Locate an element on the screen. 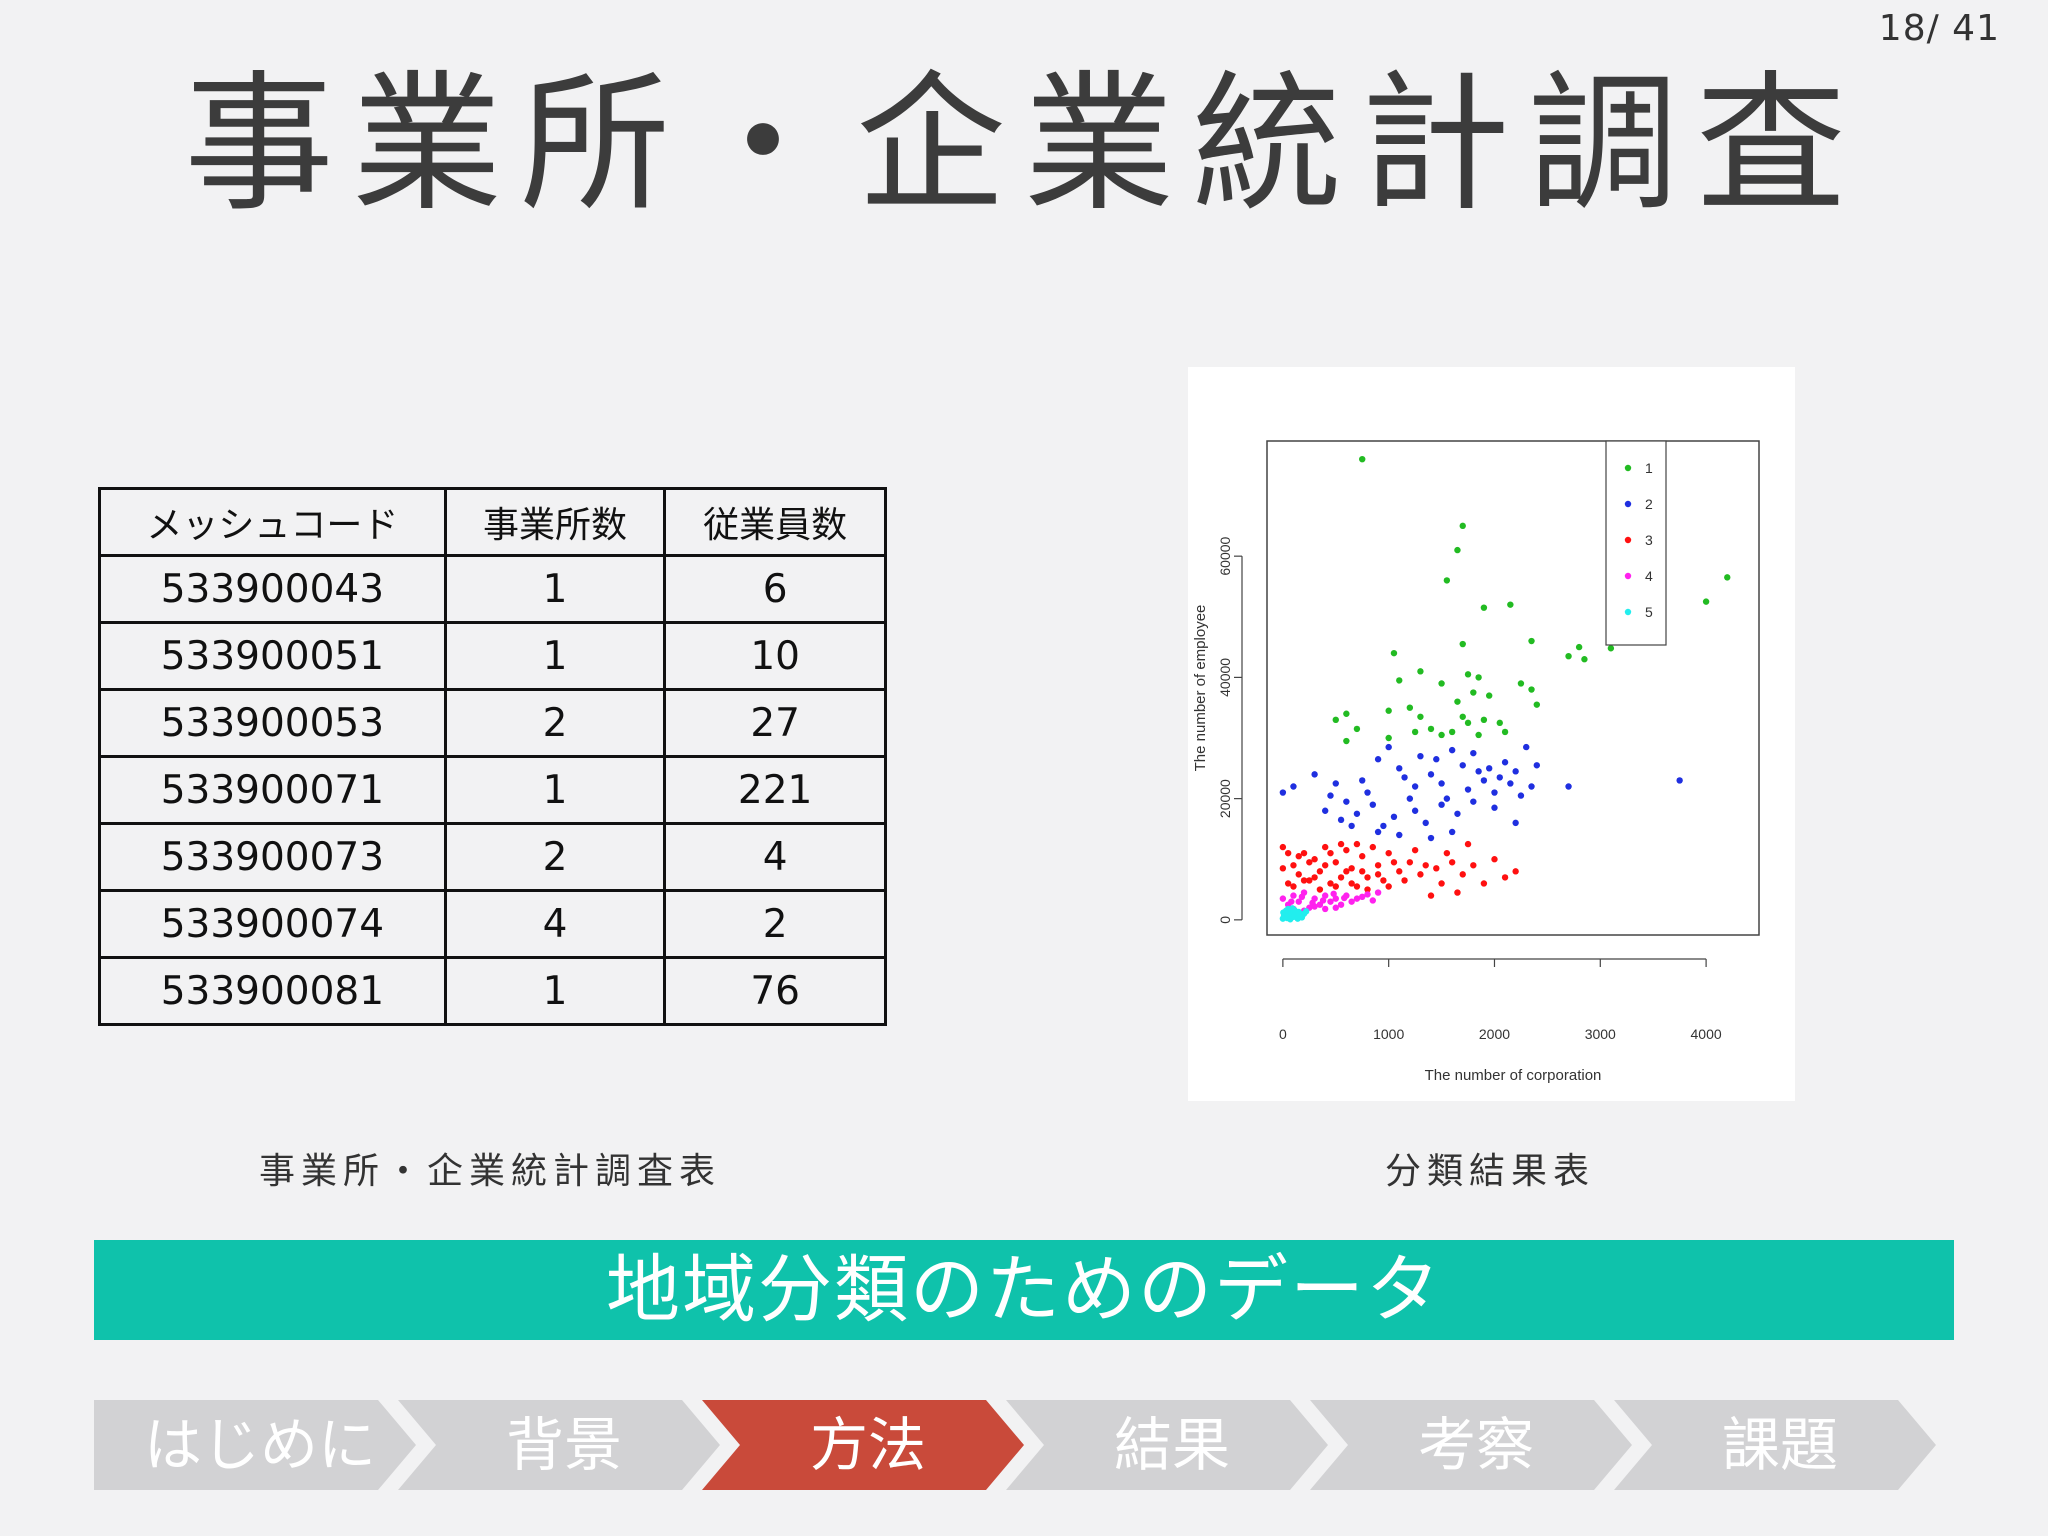  table-cell: 10 is located at coordinates (775, 656).